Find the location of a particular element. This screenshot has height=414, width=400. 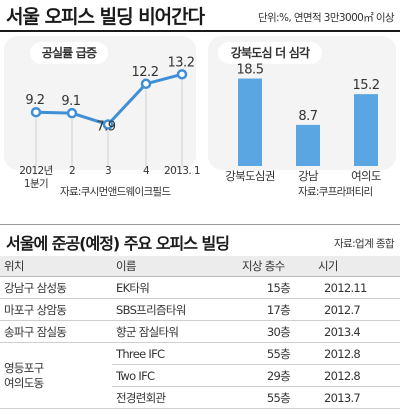

row-name: Three IFC is located at coordinates (175, 353).